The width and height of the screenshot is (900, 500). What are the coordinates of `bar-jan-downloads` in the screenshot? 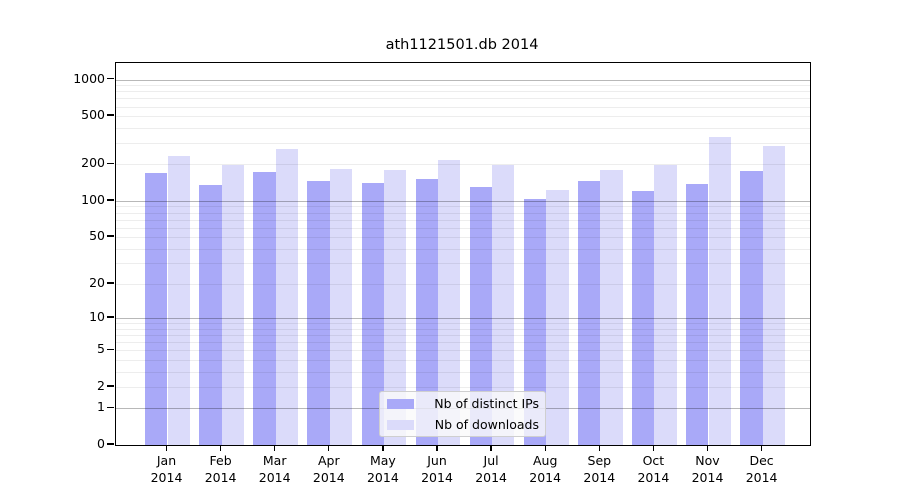 It's located at (178, 300).